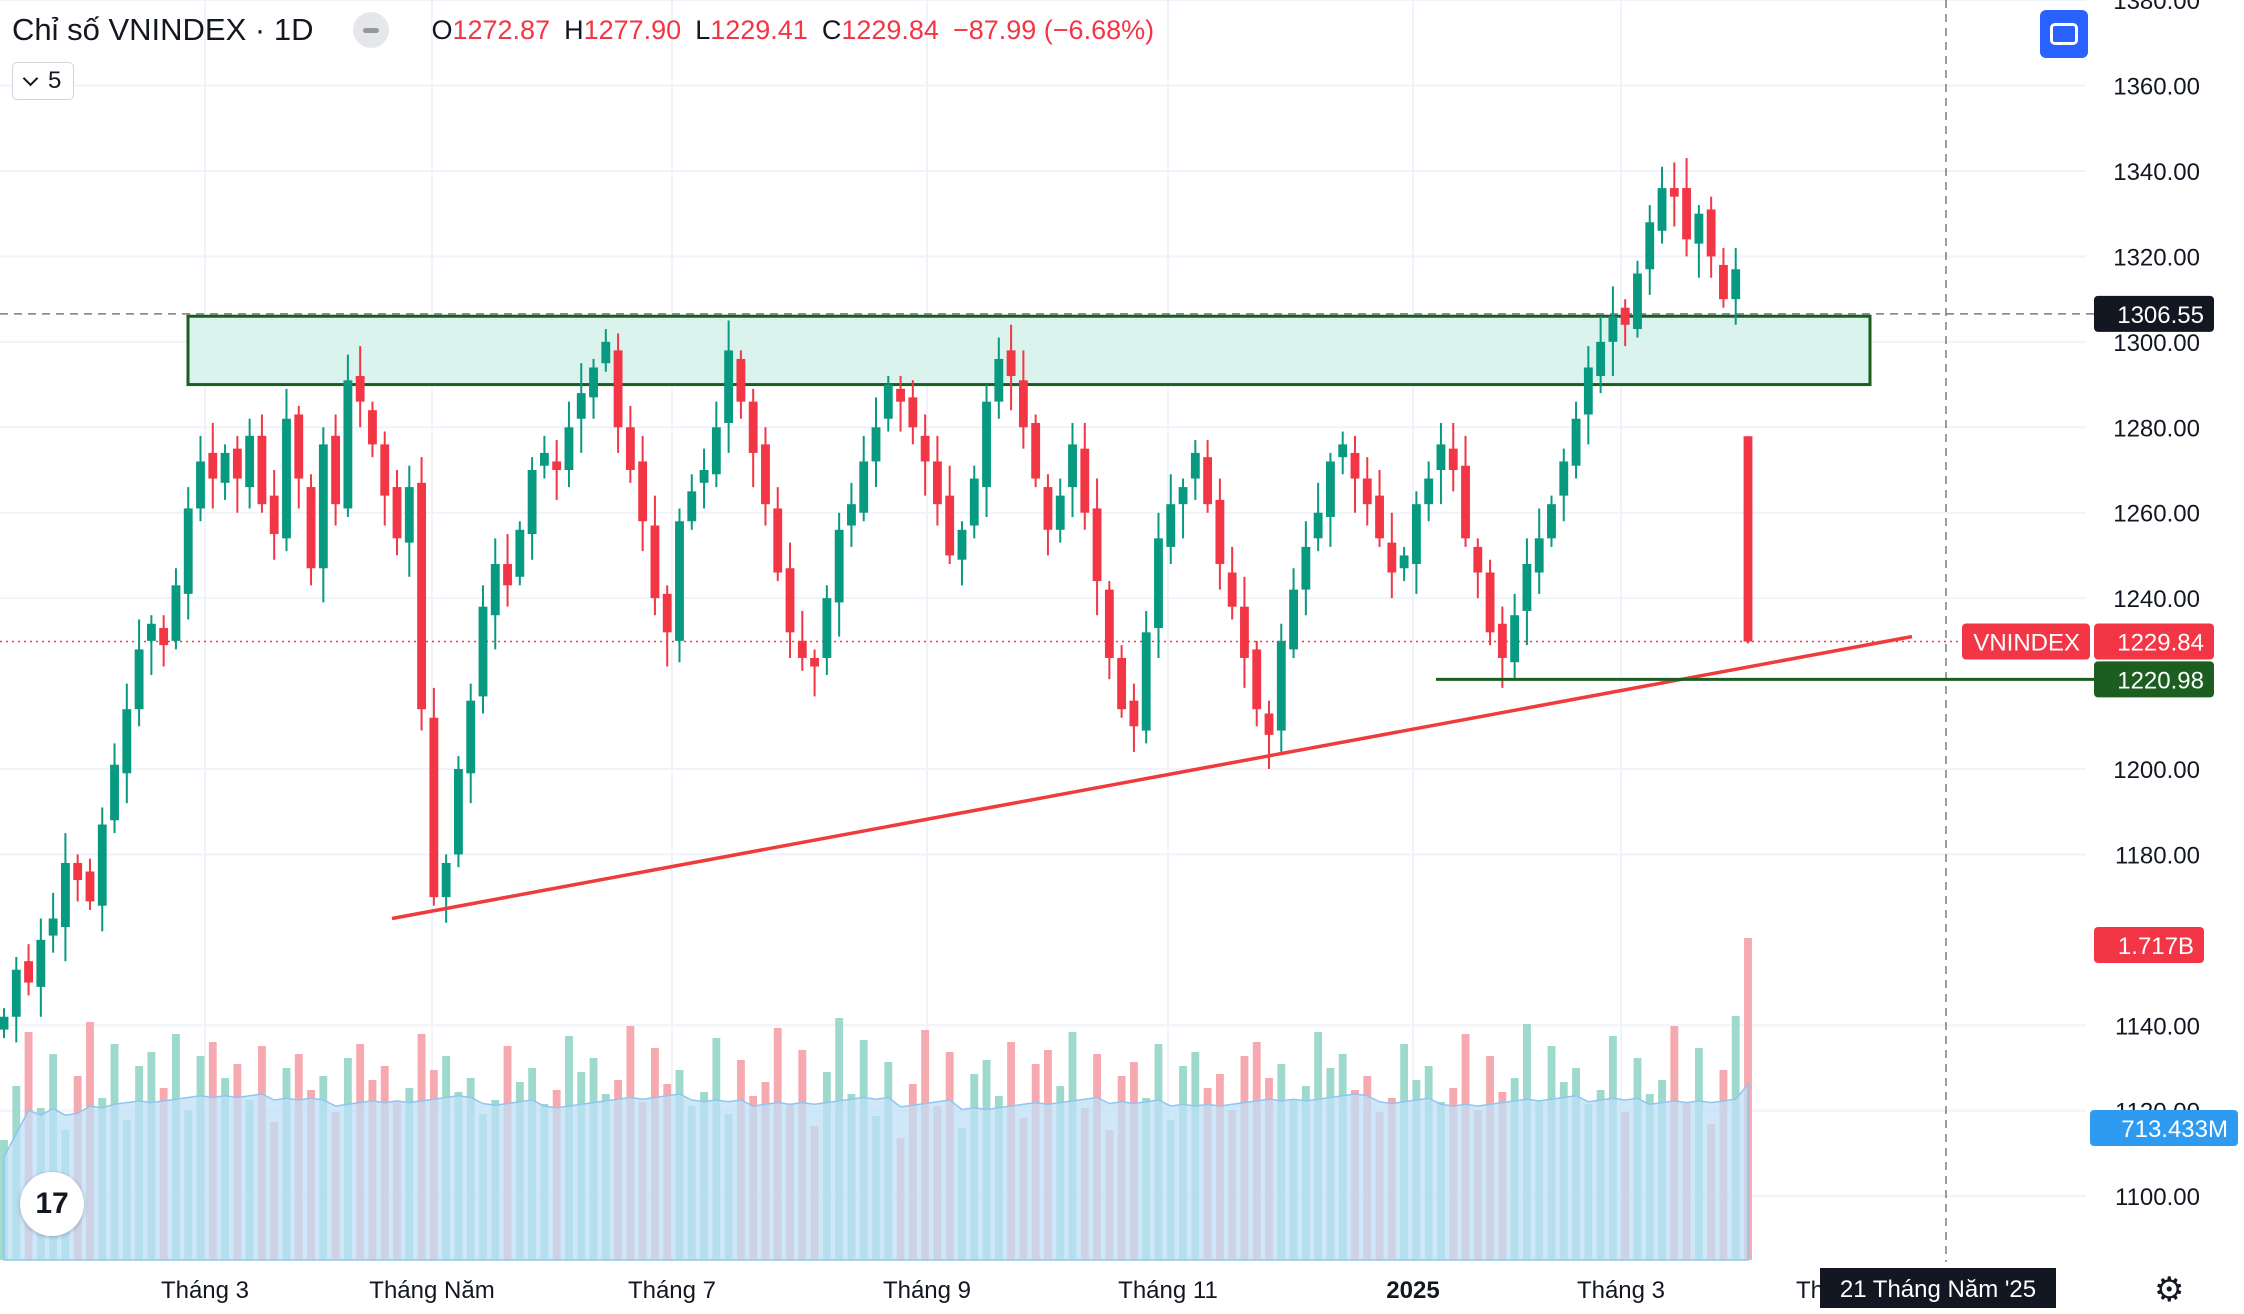 Image resolution: width=2244 pixels, height=1314 pixels. What do you see at coordinates (1053, 29) in the screenshot?
I see `change-value: −87.99 (−6.68%)` at bounding box center [1053, 29].